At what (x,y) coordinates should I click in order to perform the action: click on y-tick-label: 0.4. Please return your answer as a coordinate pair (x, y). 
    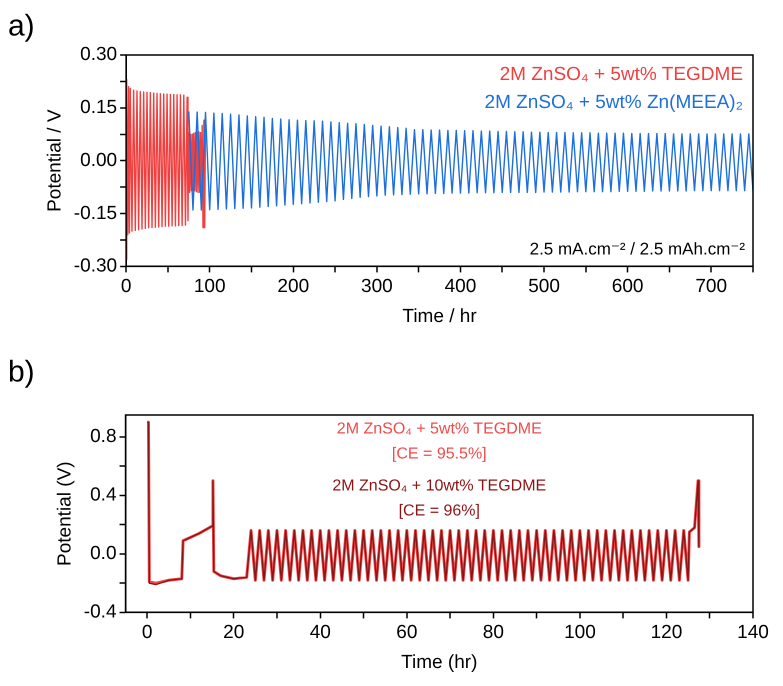
    Looking at the image, I should click on (103, 495).